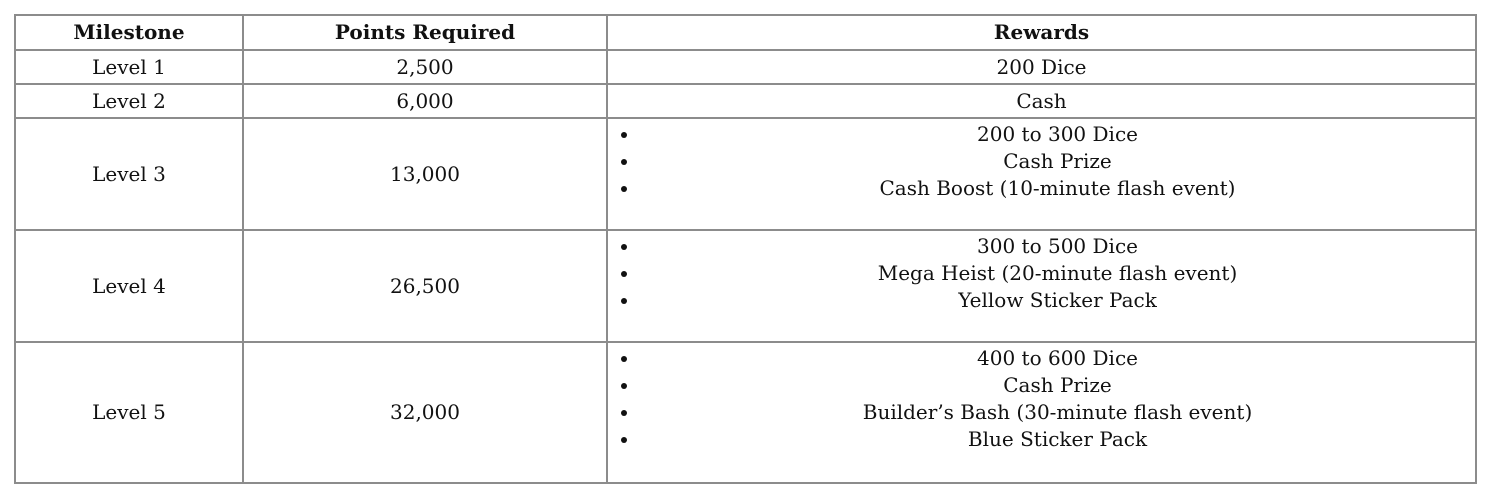 The image size is (1488, 500). What do you see at coordinates (425, 101) in the screenshot?
I see `points-cell: 6,000` at bounding box center [425, 101].